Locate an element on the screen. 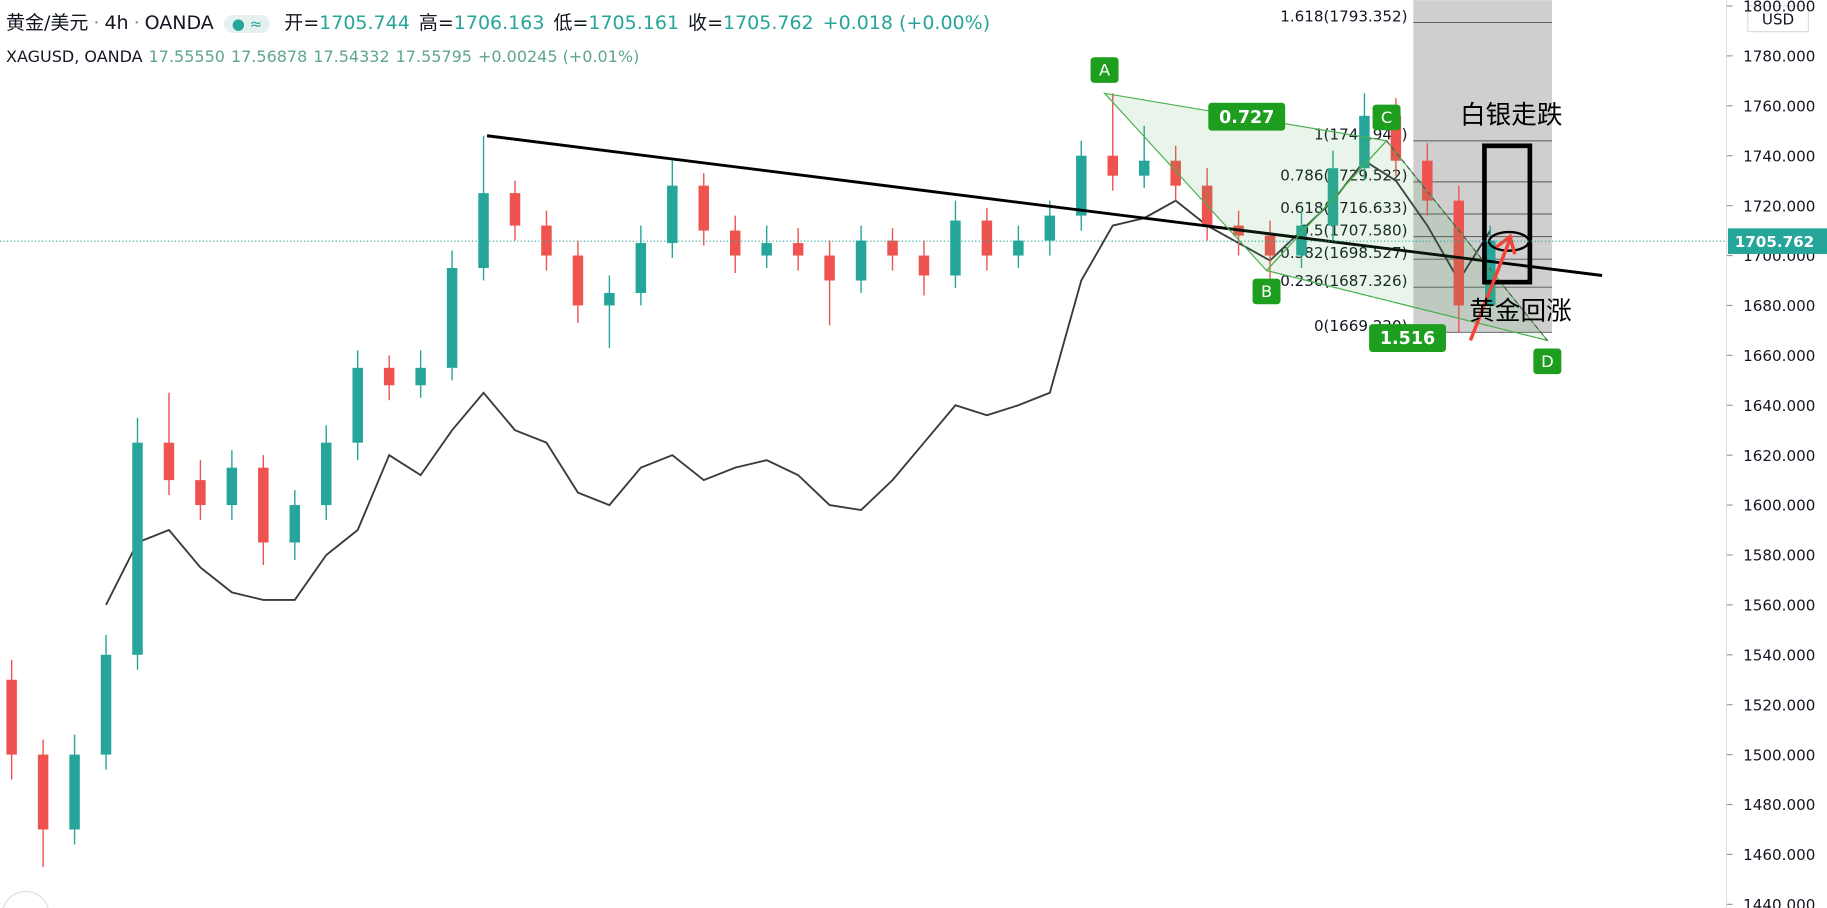  overlay-value: 17.55550 is located at coordinates (186, 56).